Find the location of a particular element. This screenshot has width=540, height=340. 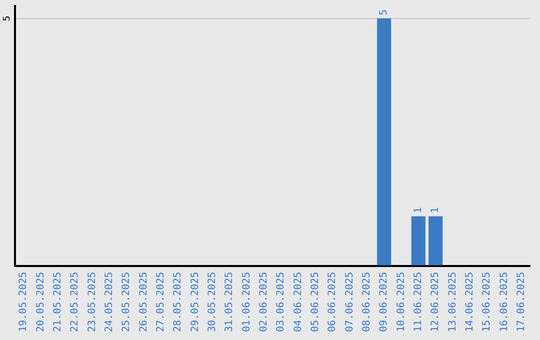

x-tick-label: 26.05.2025 is located at coordinates (144, 302).